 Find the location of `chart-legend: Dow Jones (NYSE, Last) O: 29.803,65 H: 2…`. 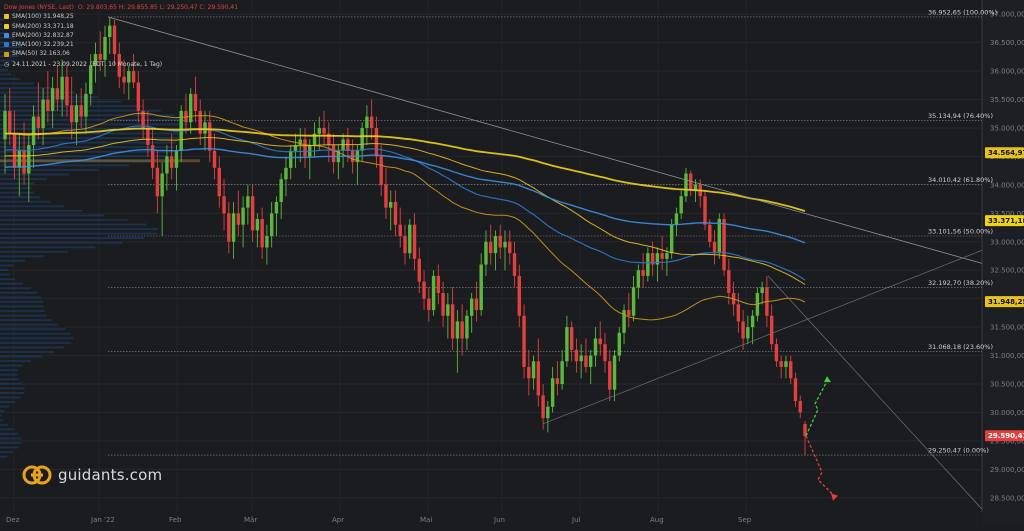

chart-legend: Dow Jones (NYSE, Last) O: 29.803,65 H: 2… is located at coordinates (121, 36).